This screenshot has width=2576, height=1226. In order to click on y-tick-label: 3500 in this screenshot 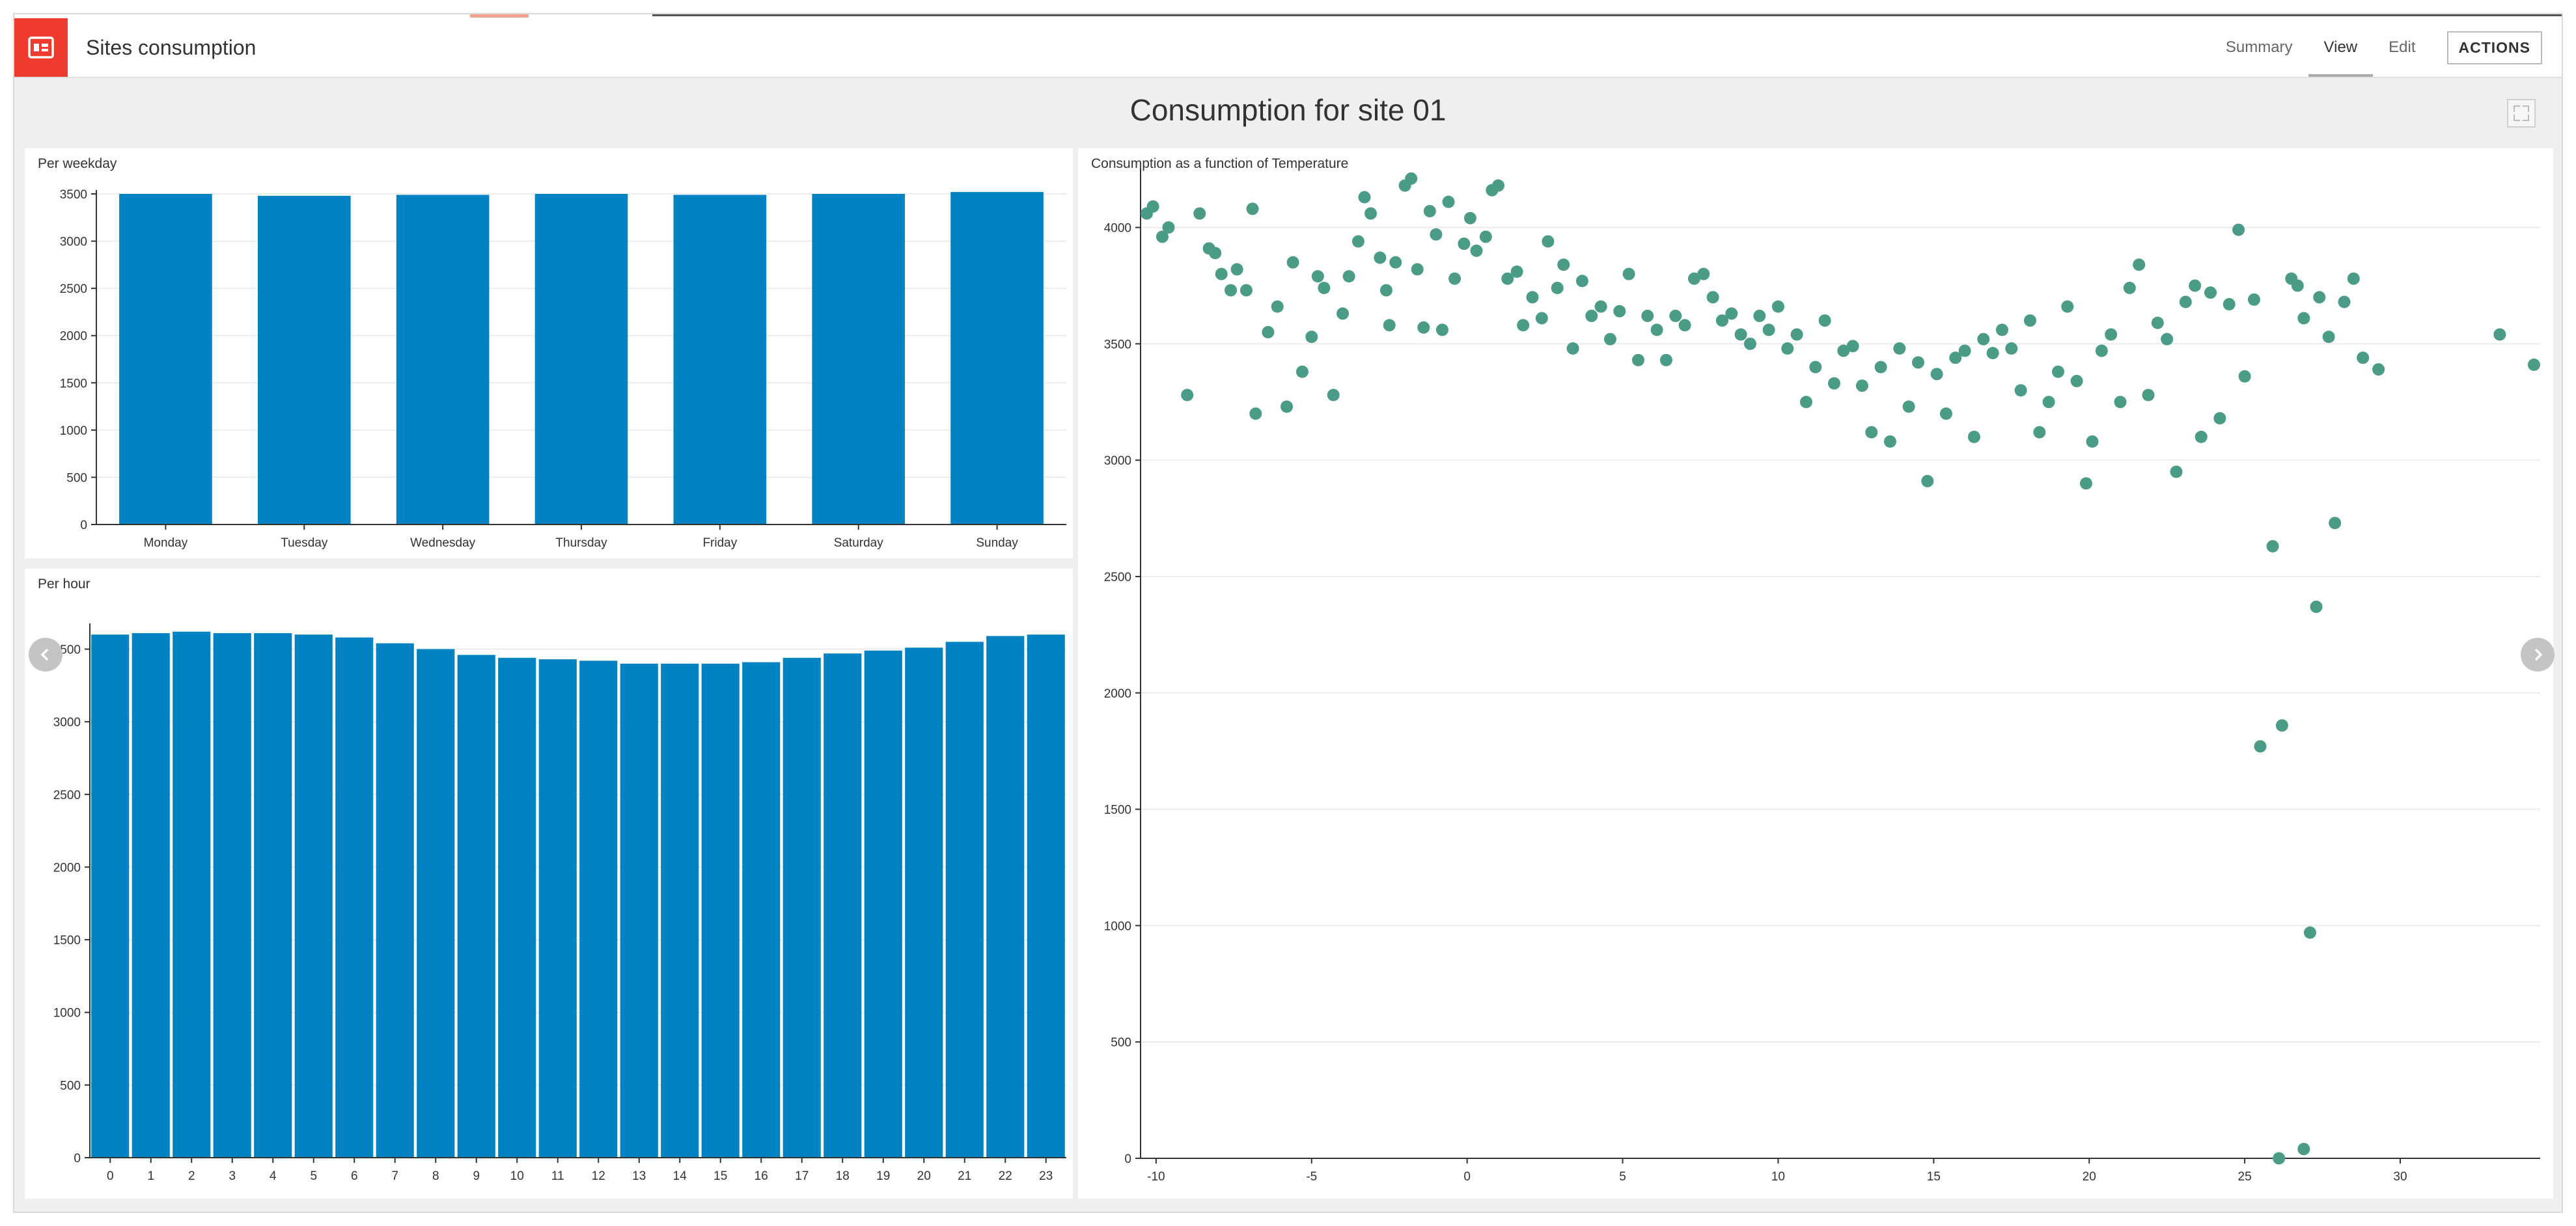, I will do `click(73, 195)`.